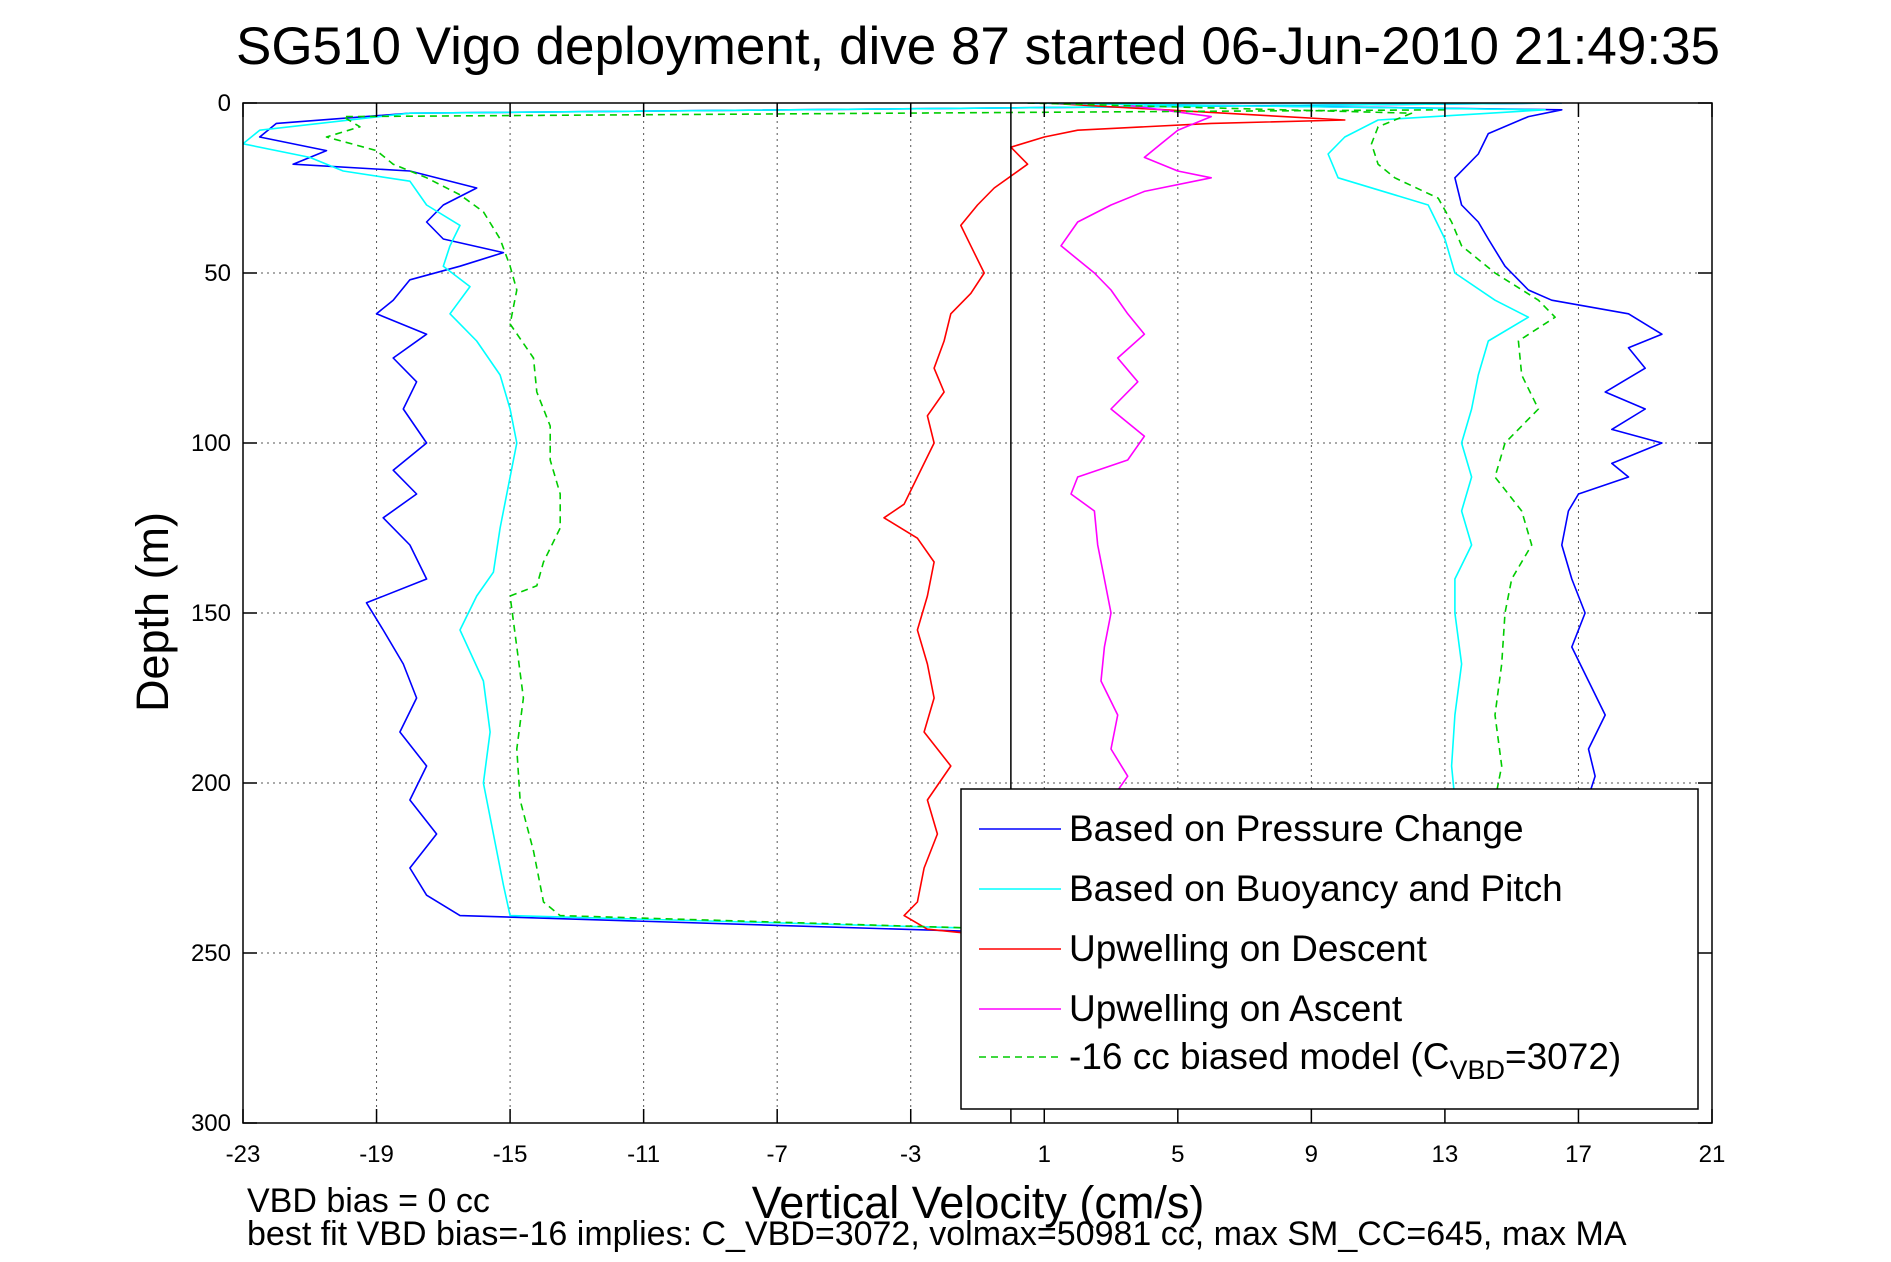 The image size is (1891, 1262). I want to click on y-tick-label: 0, so click(224, 103).